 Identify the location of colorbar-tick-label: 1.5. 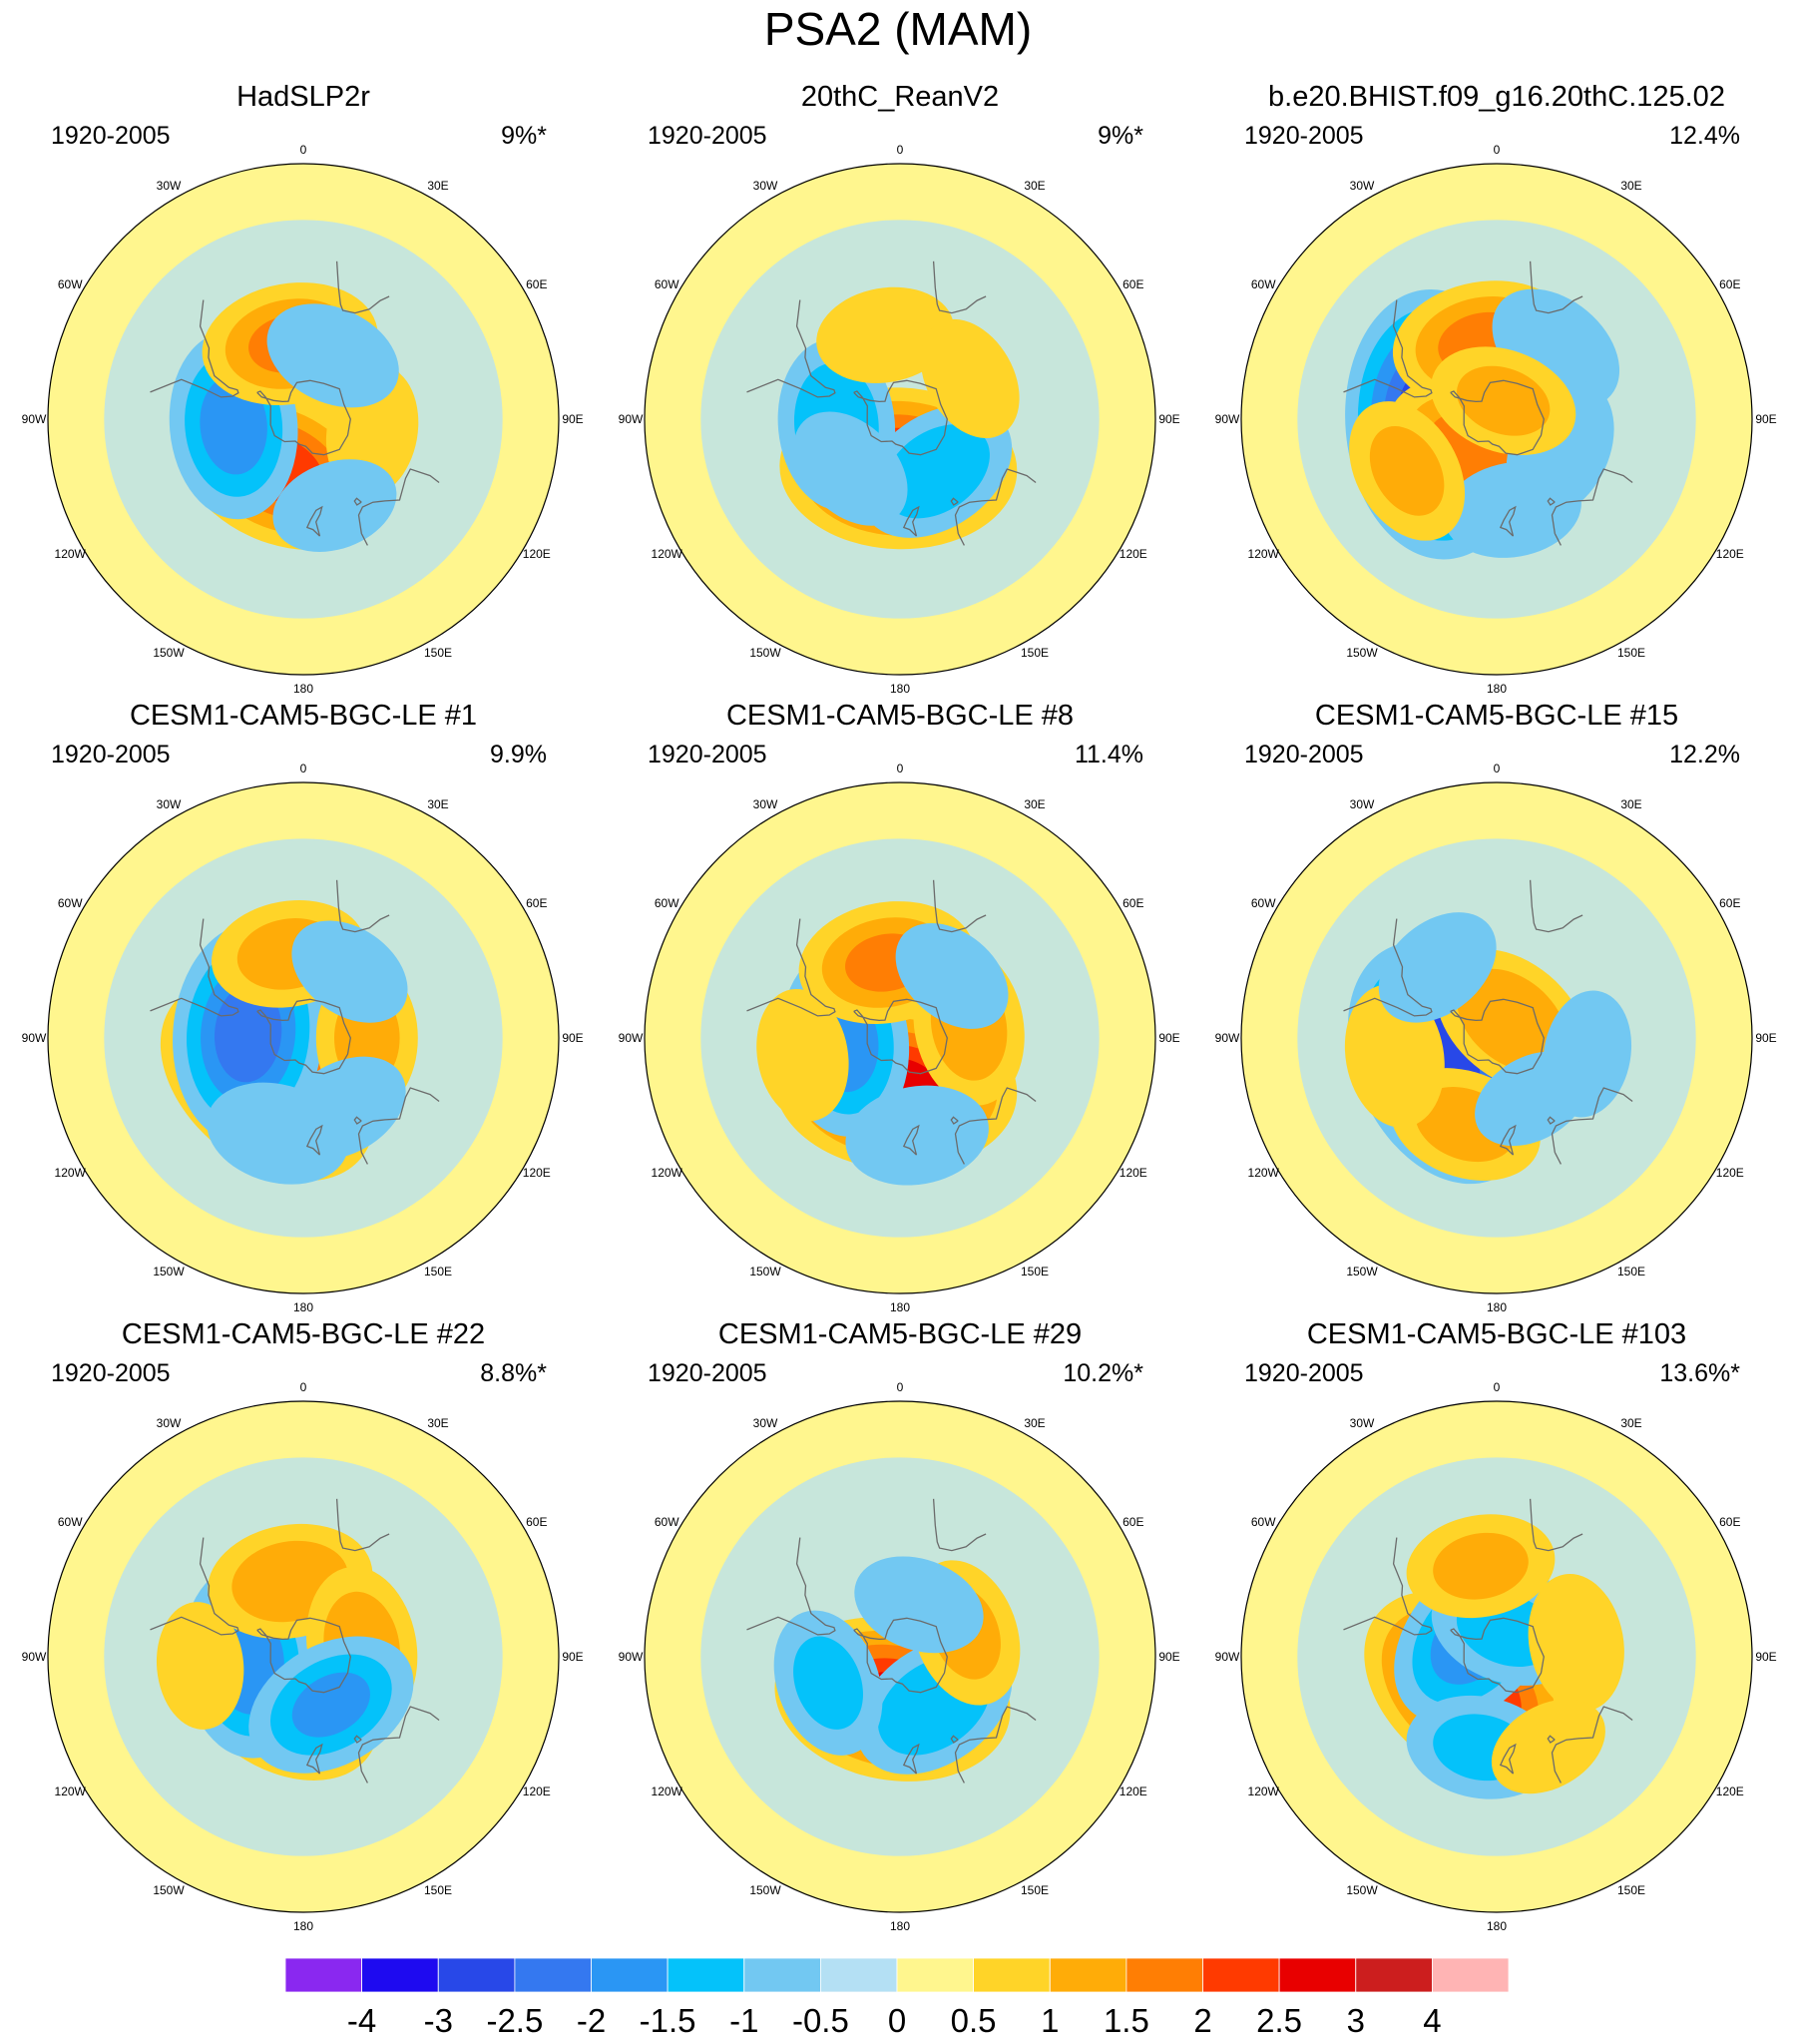
(1126, 2020).